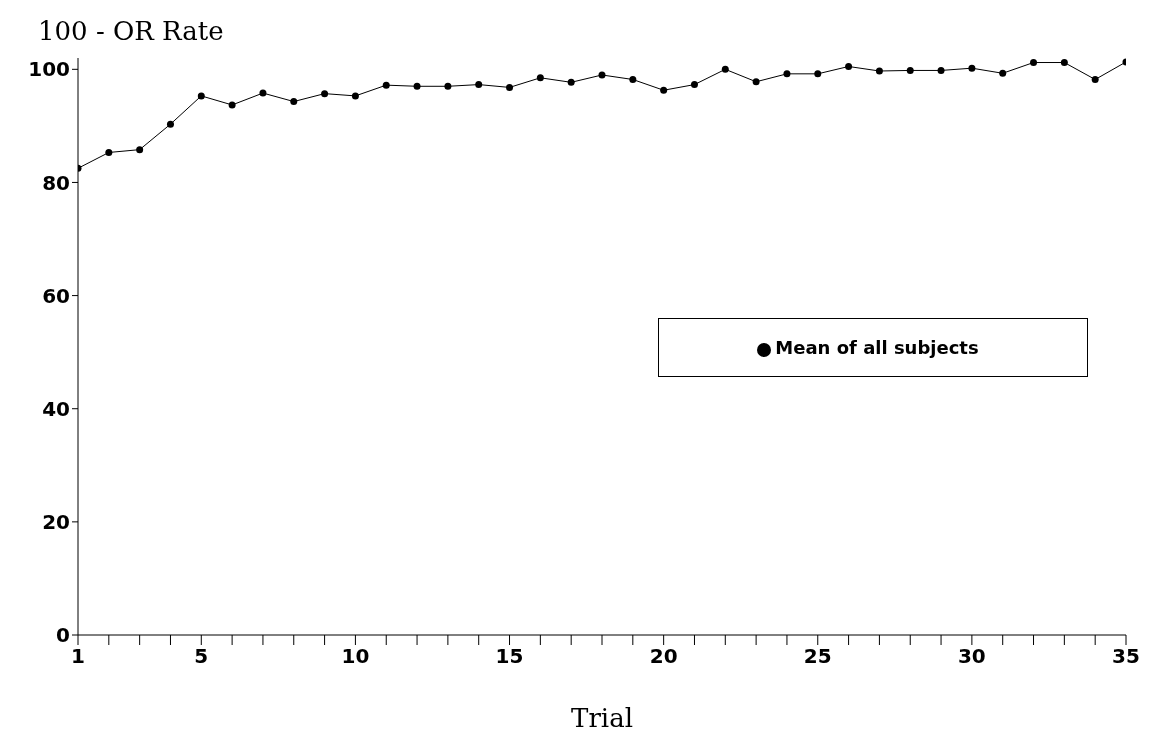 The height and width of the screenshot is (743, 1154). Describe the element at coordinates (602, 718) in the screenshot. I see `x-axis-title: Trial` at that location.